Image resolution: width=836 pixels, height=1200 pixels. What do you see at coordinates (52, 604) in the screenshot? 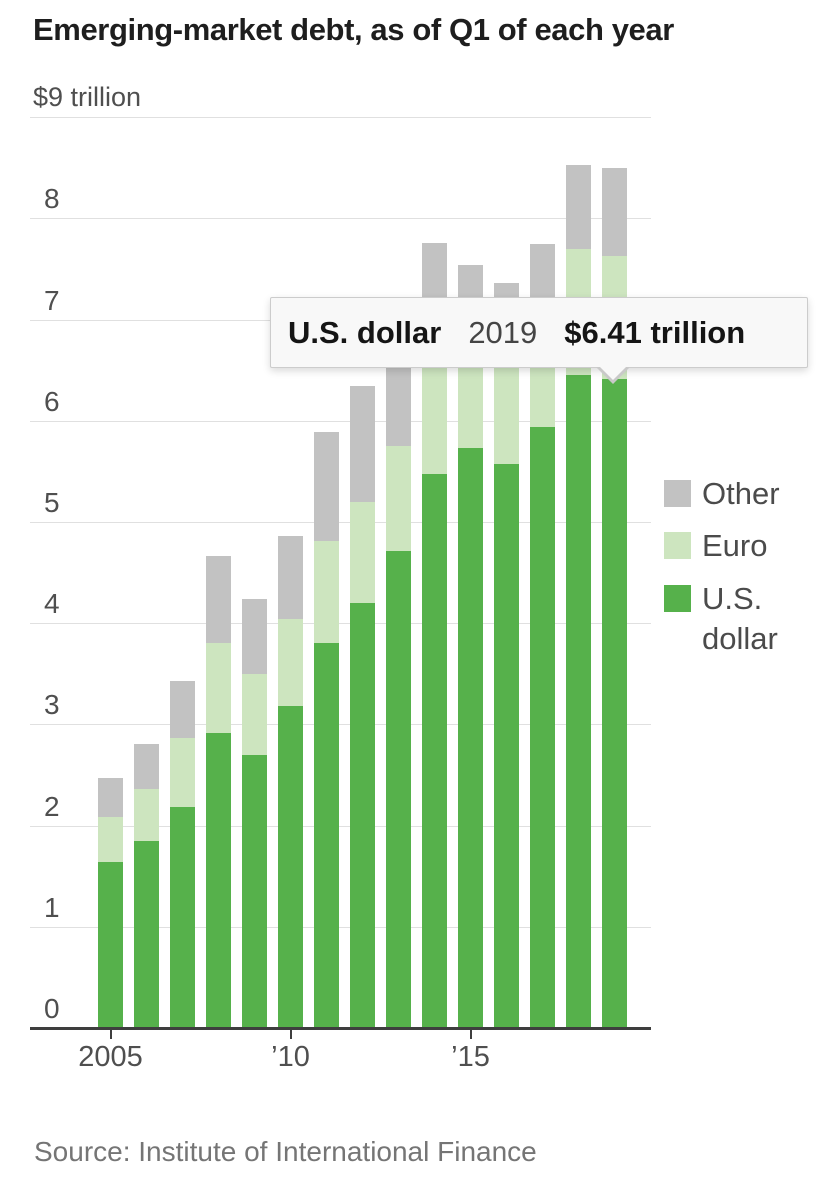
I see `y-tick-label-4: 4` at bounding box center [52, 604].